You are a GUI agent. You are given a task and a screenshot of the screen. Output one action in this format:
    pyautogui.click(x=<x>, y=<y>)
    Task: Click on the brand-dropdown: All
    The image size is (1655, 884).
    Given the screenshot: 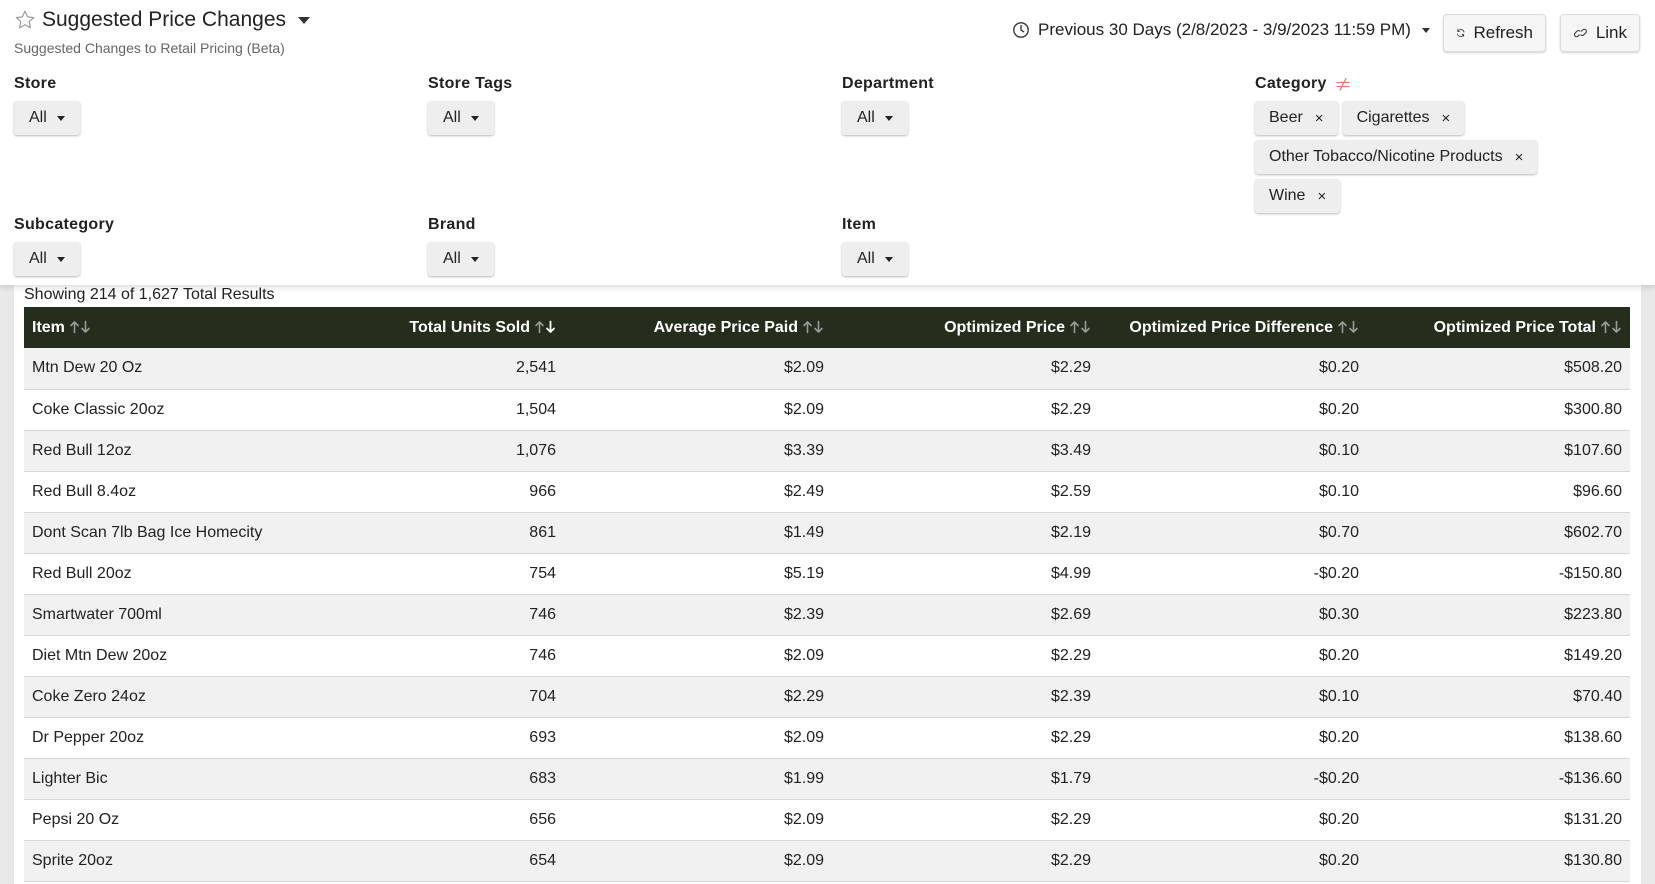 What is the action you would take?
    pyautogui.click(x=461, y=259)
    